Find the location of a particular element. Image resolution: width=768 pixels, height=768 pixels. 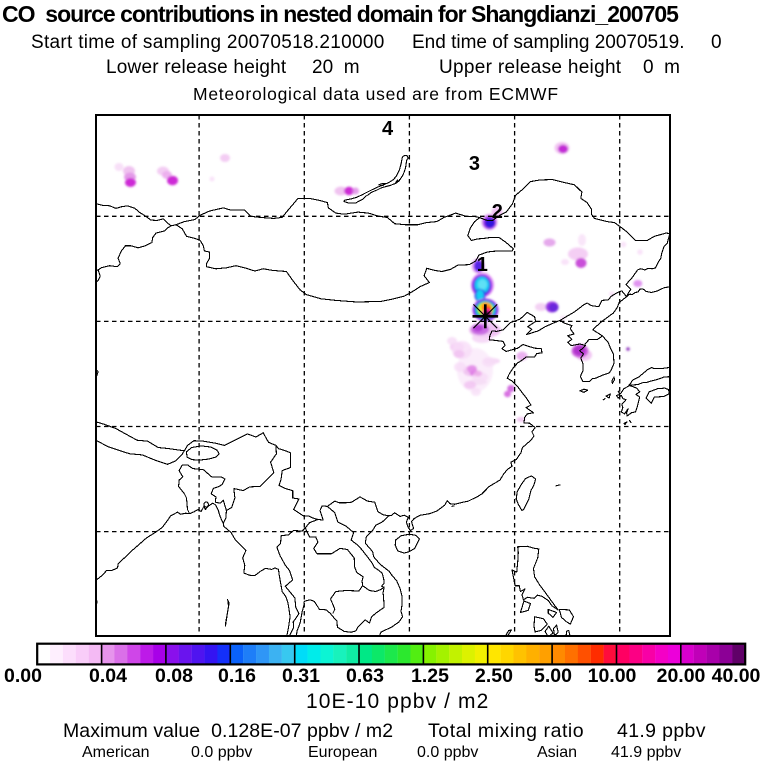

svg-text: 2 is located at coordinates (497, 212).